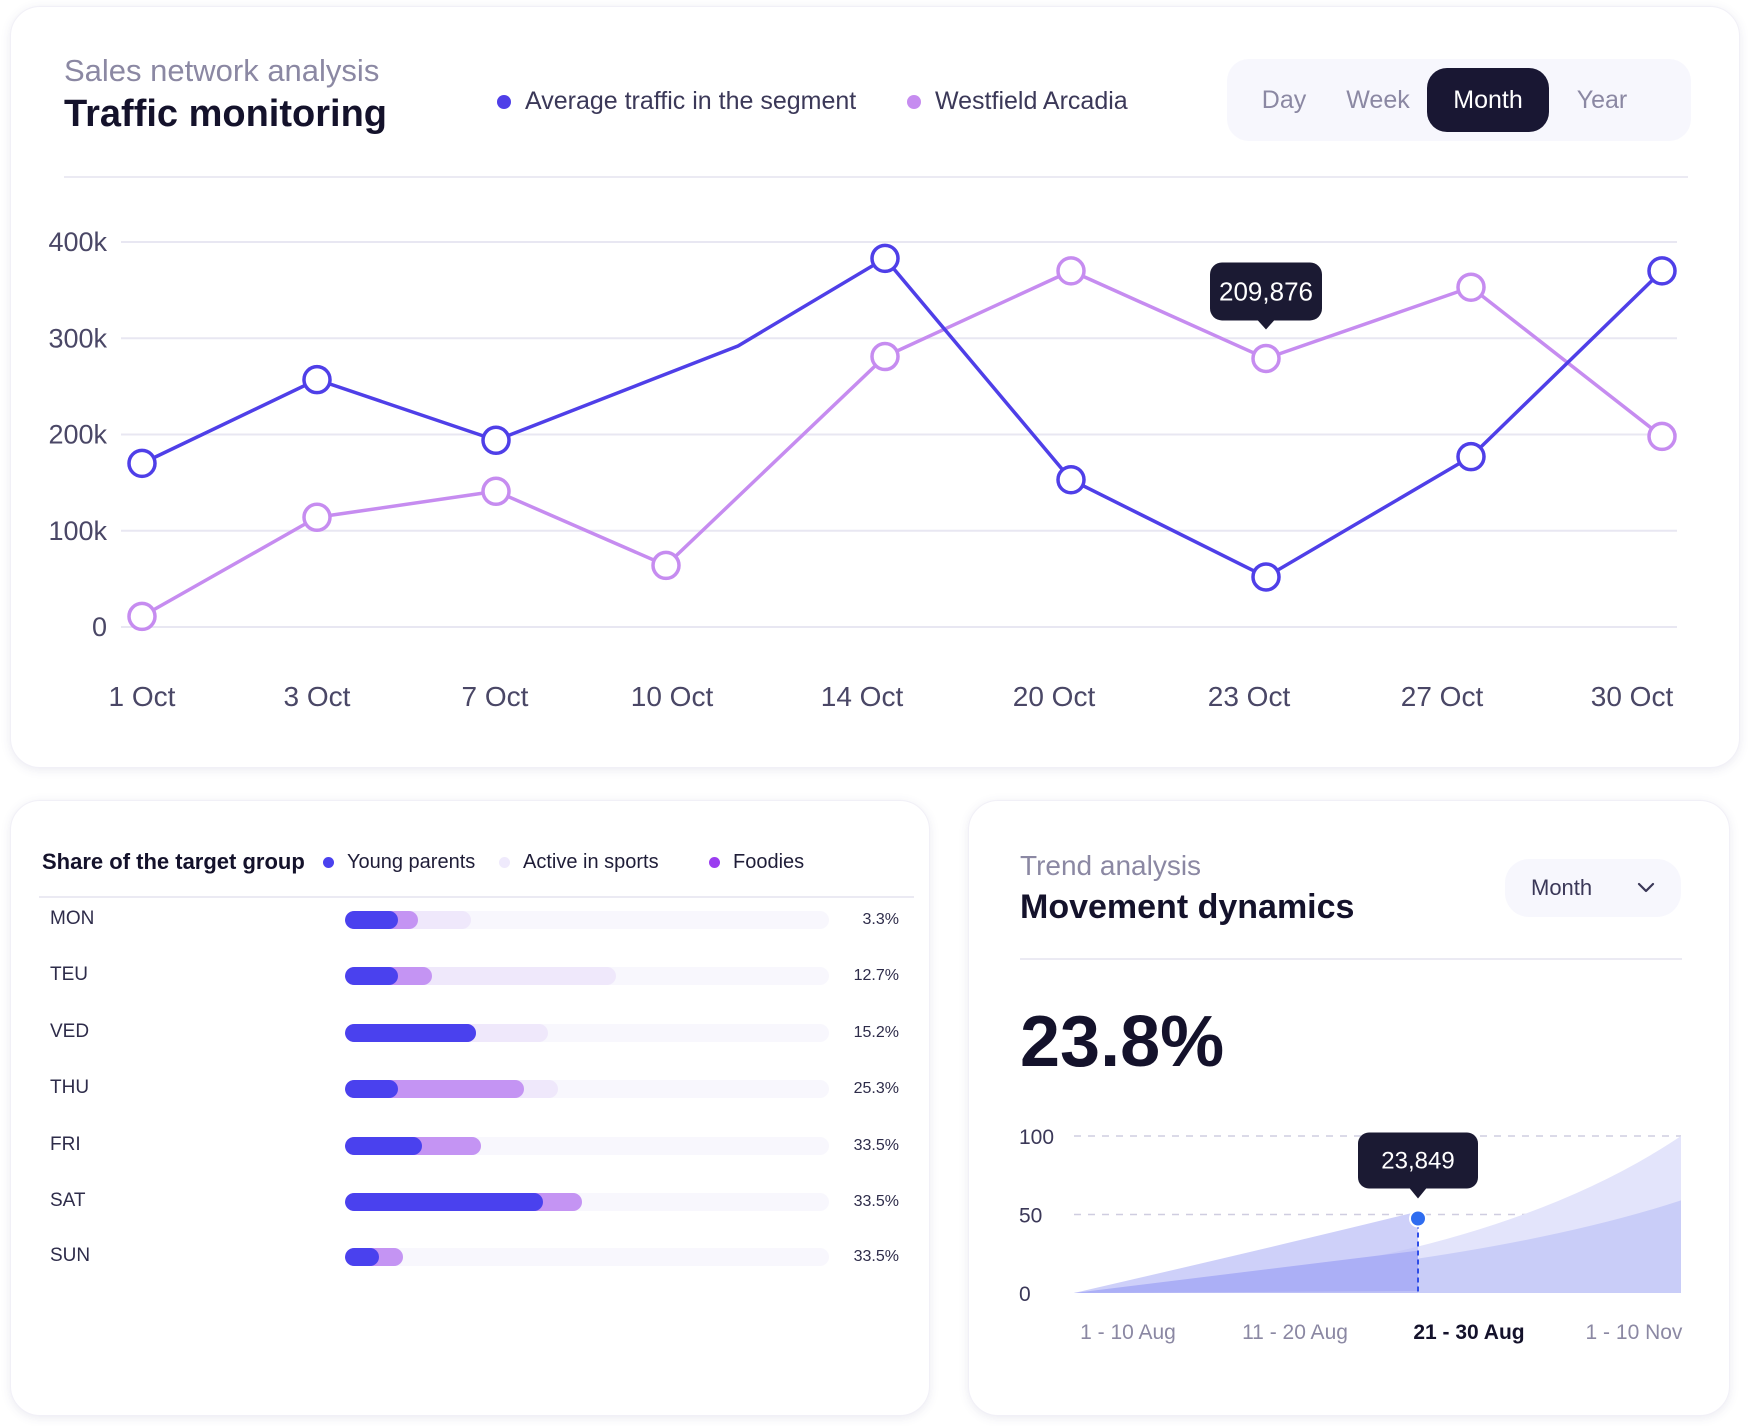 Image resolution: width=1748 pixels, height=1426 pixels. What do you see at coordinates (1111, 865) in the screenshot?
I see `trend-subtitle: Trend analysis` at bounding box center [1111, 865].